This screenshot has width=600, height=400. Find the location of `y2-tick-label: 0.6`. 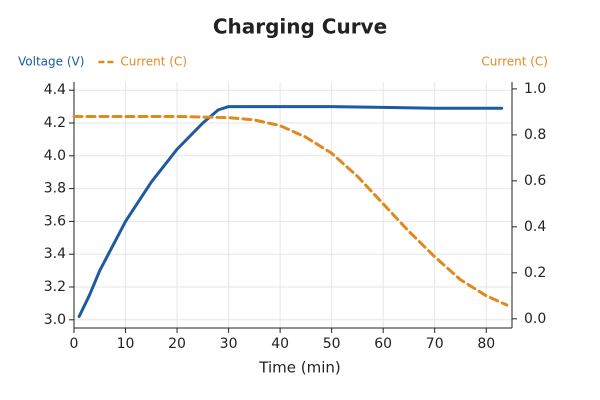

y2-tick-label: 0.6 is located at coordinates (535, 181).